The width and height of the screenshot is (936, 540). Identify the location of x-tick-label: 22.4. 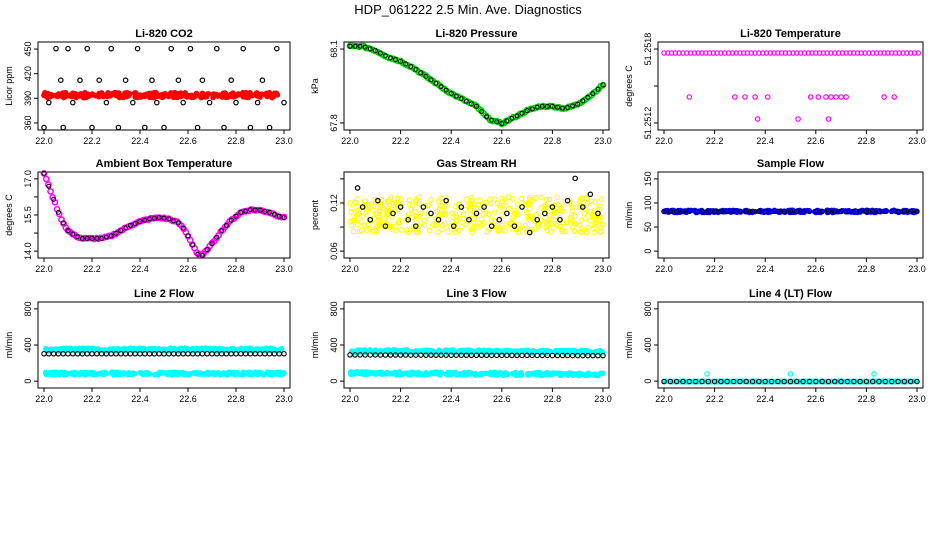
(451, 269).